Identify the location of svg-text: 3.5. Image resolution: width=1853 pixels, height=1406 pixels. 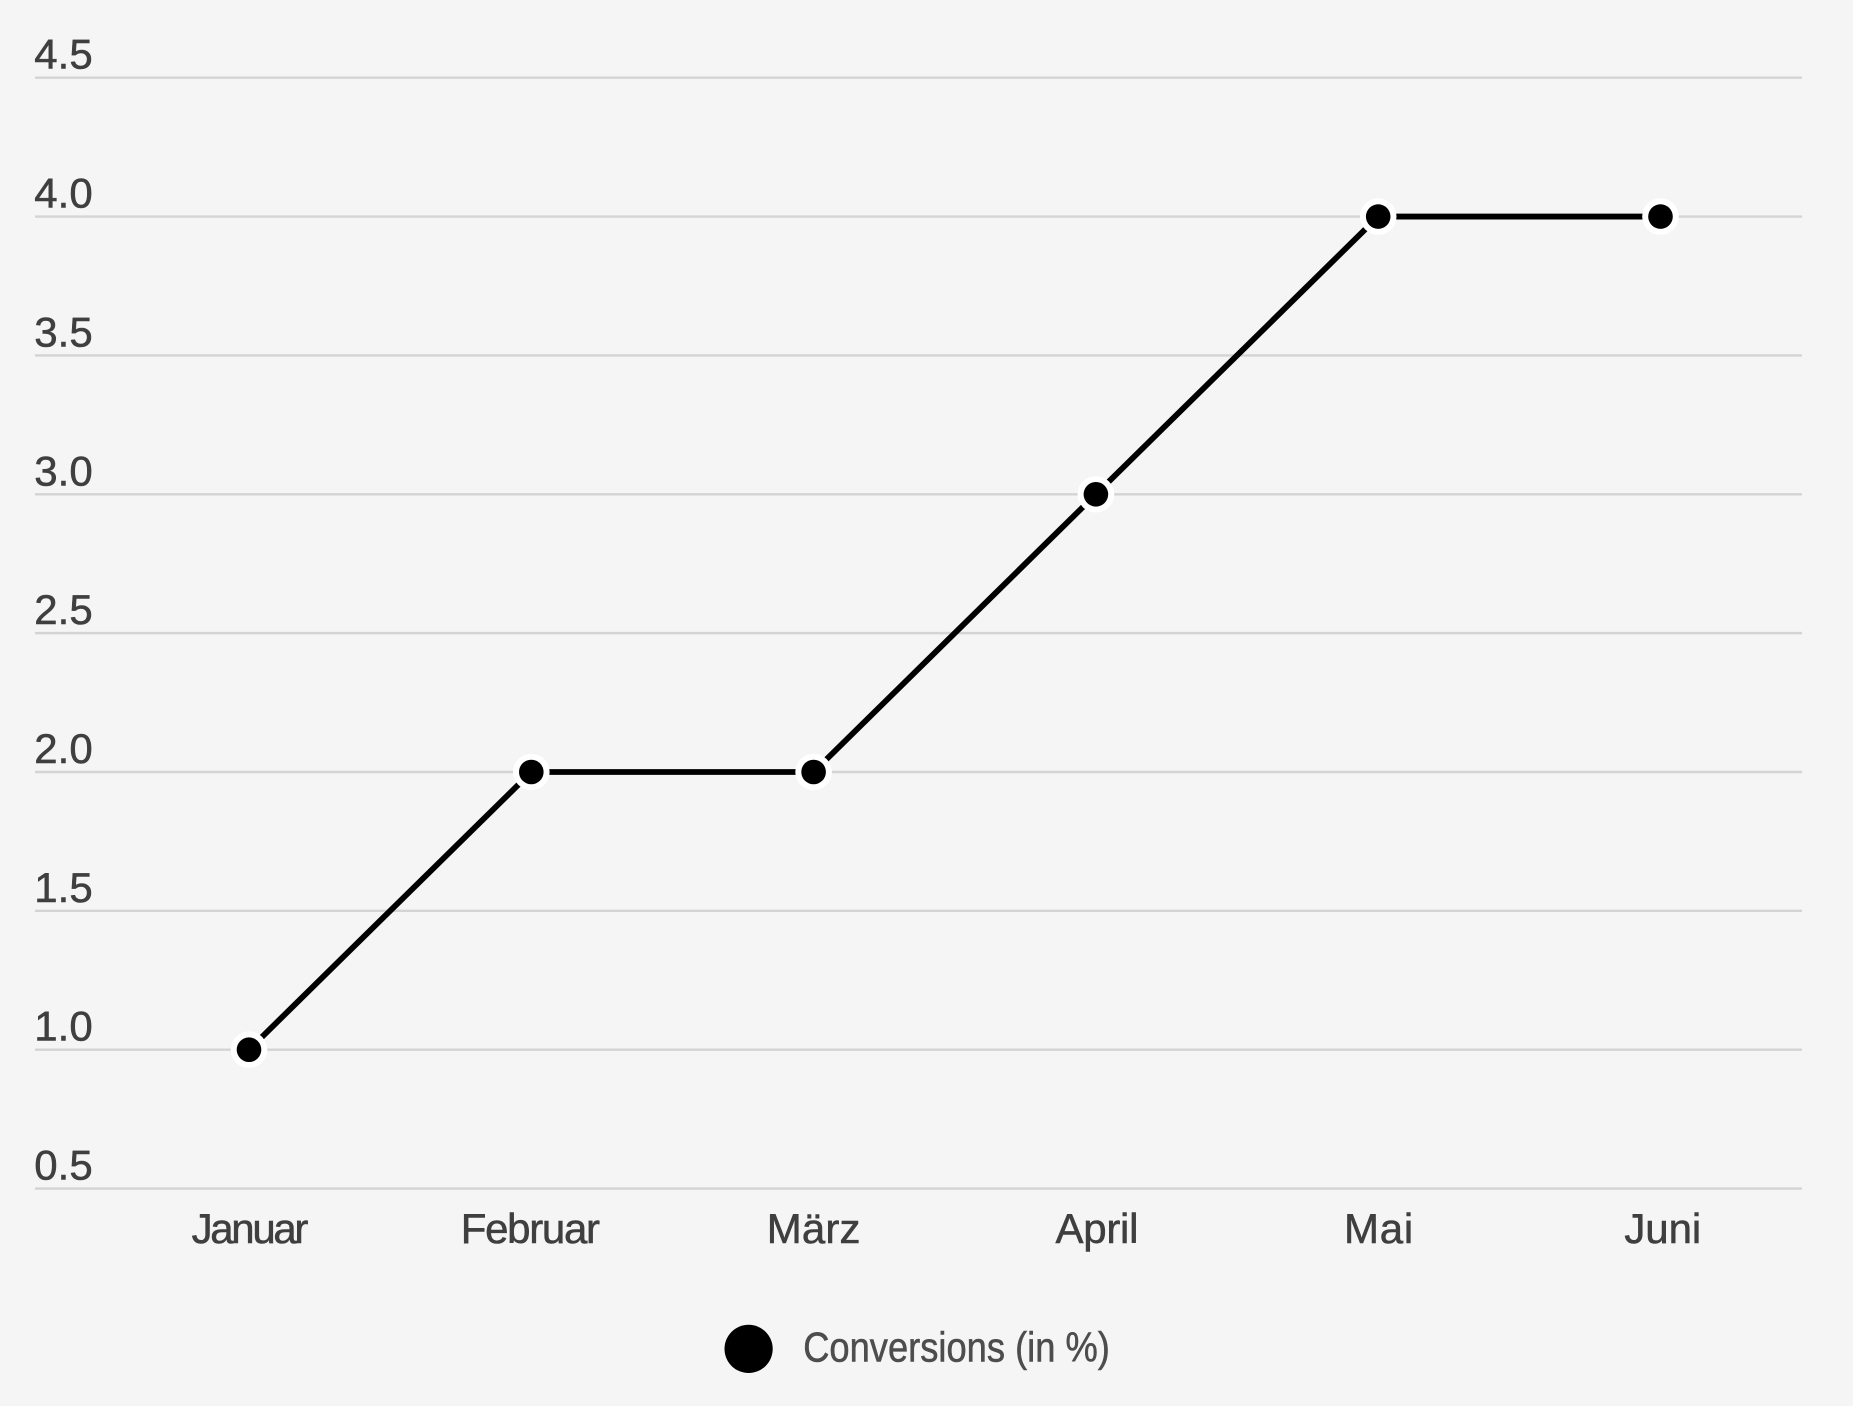
(63, 331).